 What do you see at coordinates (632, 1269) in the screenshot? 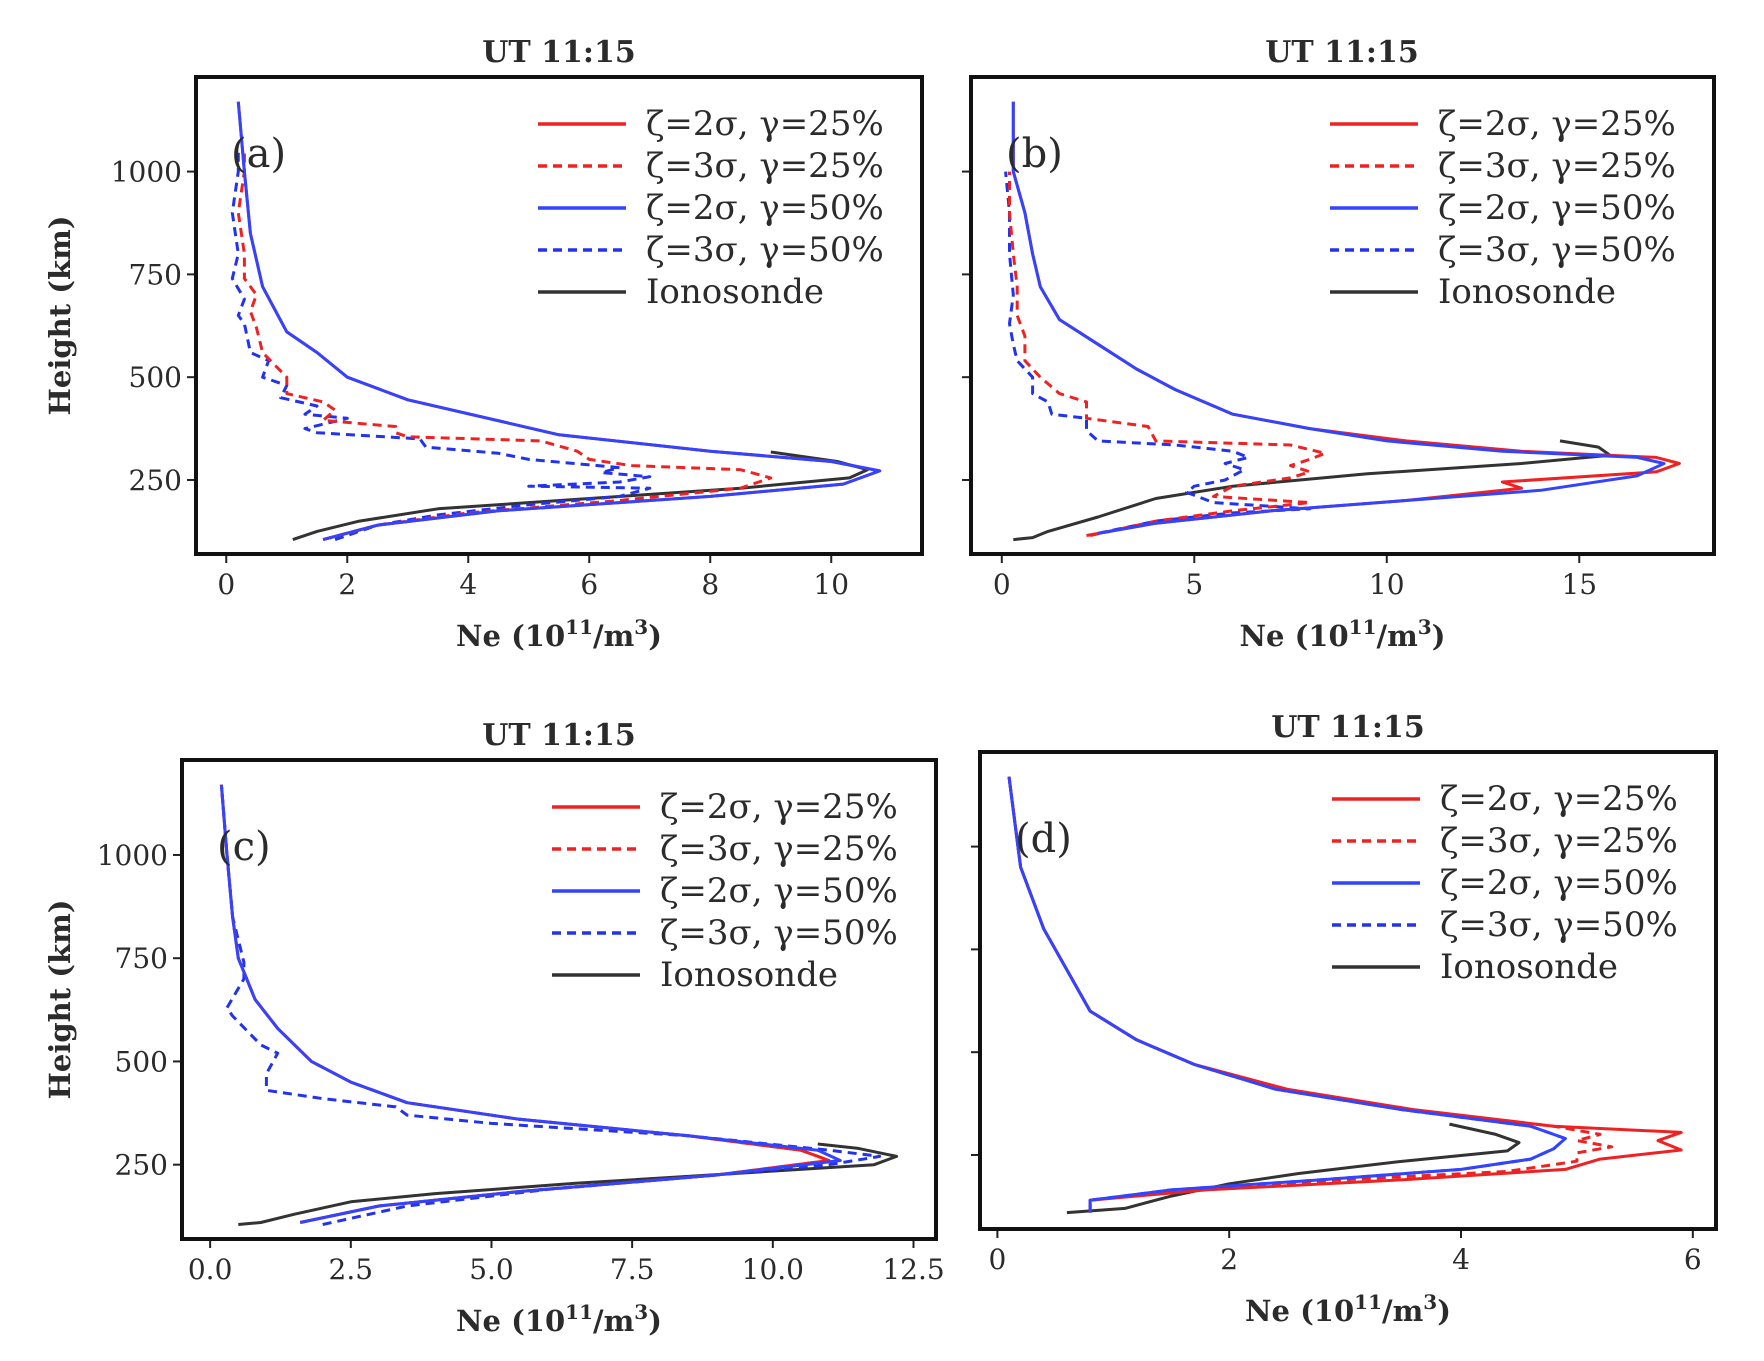
I see `x-tick-label: 7.5` at bounding box center [632, 1269].